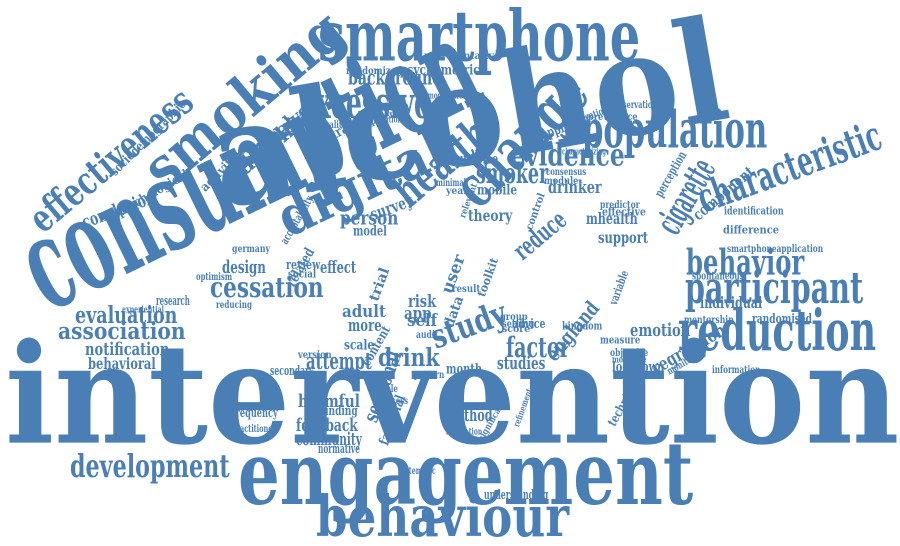 The width and height of the screenshot is (900, 546). Describe the element at coordinates (512, 174) in the screenshot. I see `cloud-word: smoker` at that location.